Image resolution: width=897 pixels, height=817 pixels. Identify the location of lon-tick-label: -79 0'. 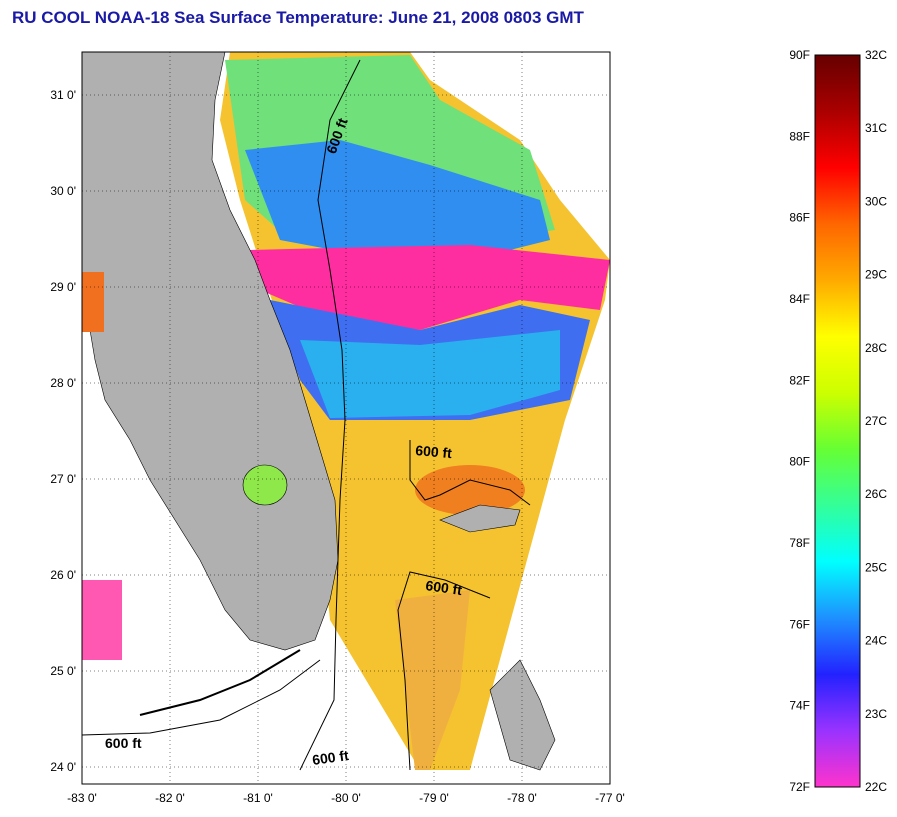
(434, 798).